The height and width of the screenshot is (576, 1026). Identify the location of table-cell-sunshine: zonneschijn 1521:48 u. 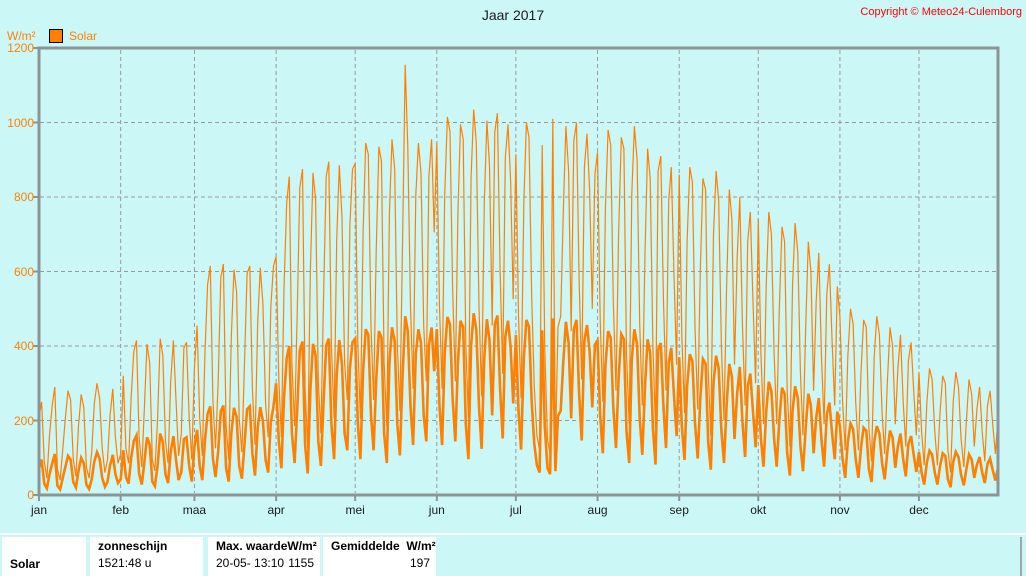
(146, 556).